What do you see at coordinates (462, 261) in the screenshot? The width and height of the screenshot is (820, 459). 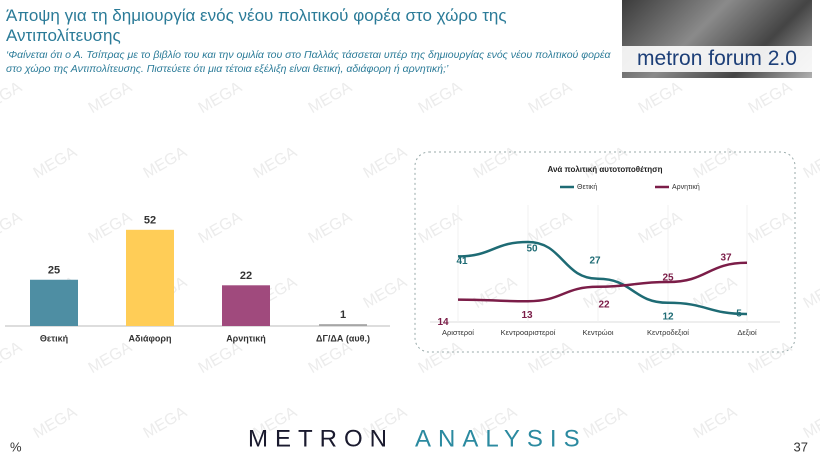 I see `data-label: 41` at bounding box center [462, 261].